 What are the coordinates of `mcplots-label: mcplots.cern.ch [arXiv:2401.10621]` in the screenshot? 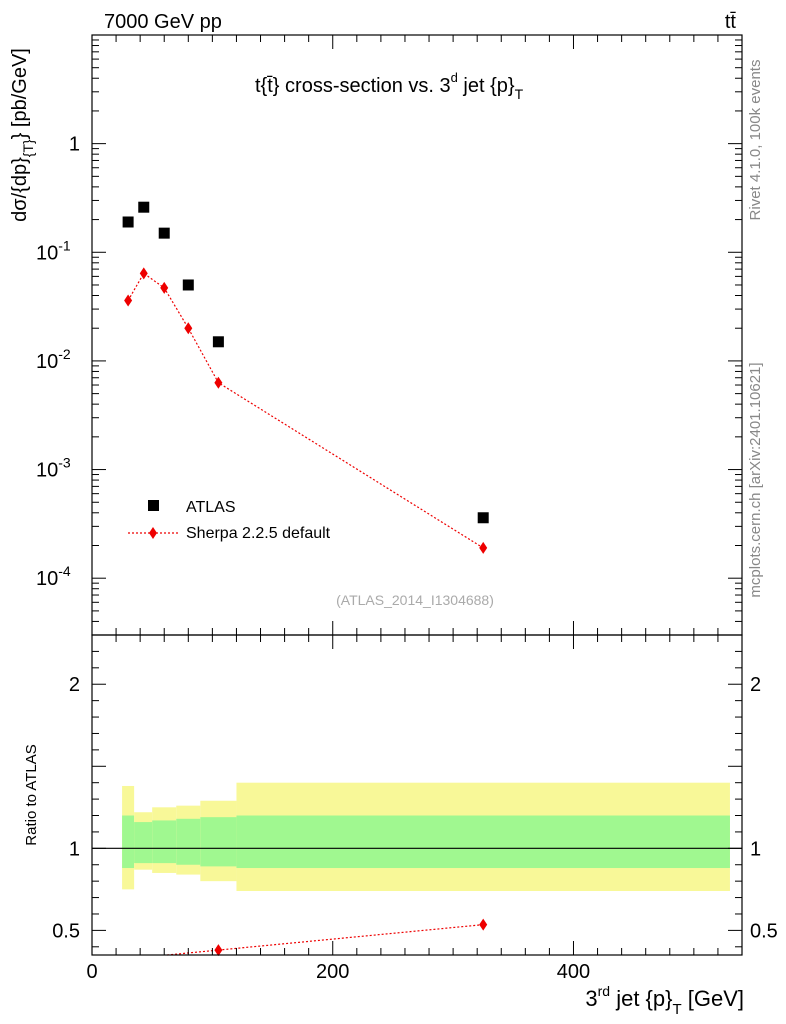 It's located at (755, 479).